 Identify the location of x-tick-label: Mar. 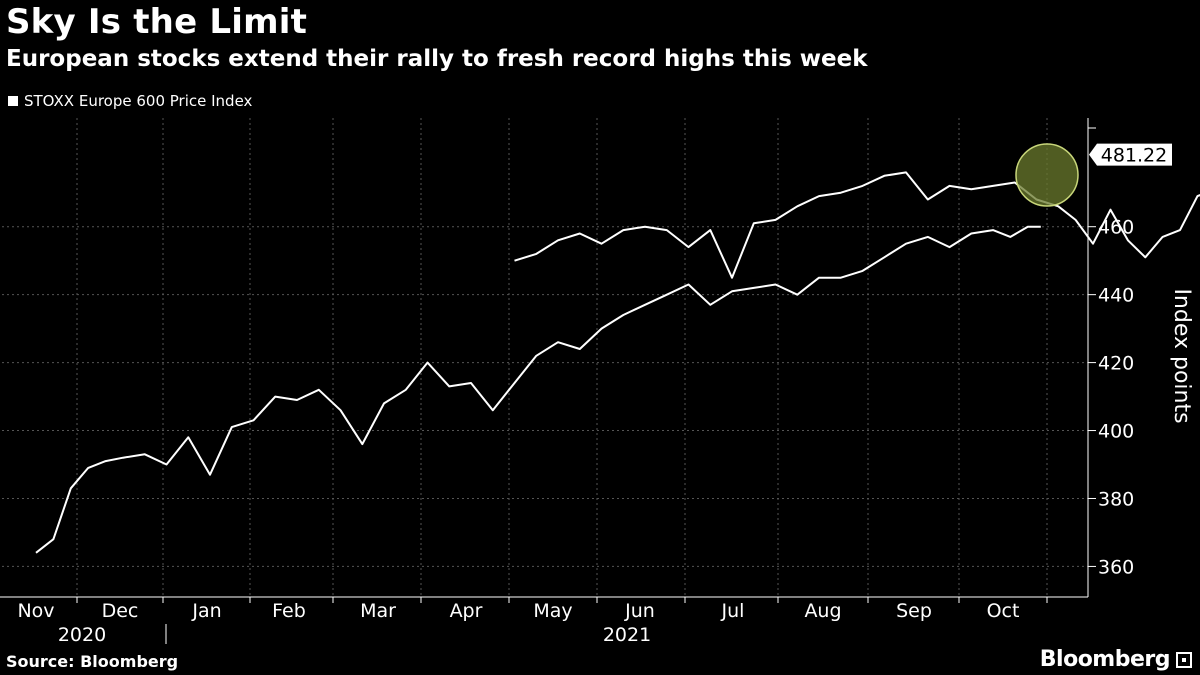
(378, 611).